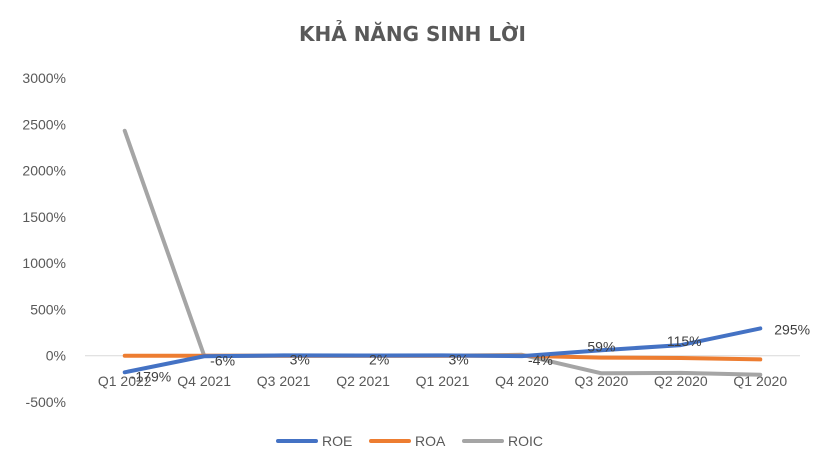  Describe the element at coordinates (430, 441) in the screenshot. I see `legend-label-roa: ROA` at that location.